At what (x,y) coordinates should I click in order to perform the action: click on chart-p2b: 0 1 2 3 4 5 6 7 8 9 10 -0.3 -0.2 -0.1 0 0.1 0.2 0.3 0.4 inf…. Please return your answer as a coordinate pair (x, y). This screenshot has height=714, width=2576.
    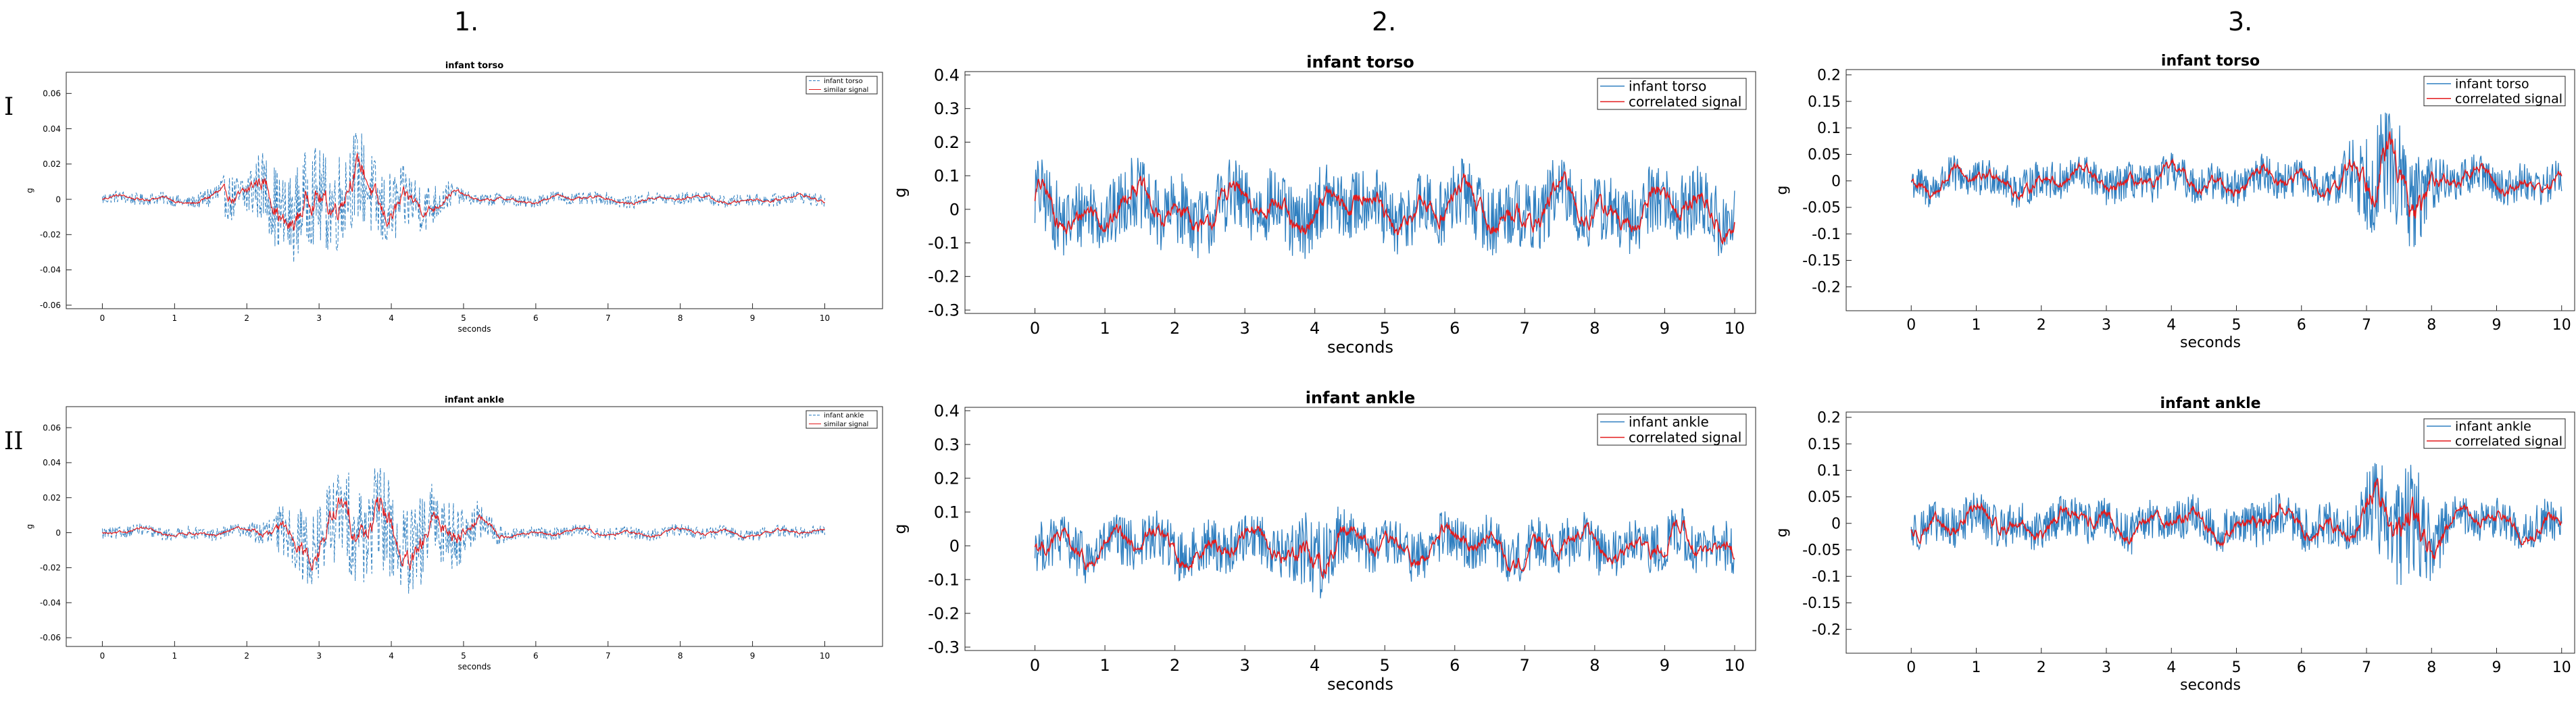
    Looking at the image, I should click on (1324, 541).